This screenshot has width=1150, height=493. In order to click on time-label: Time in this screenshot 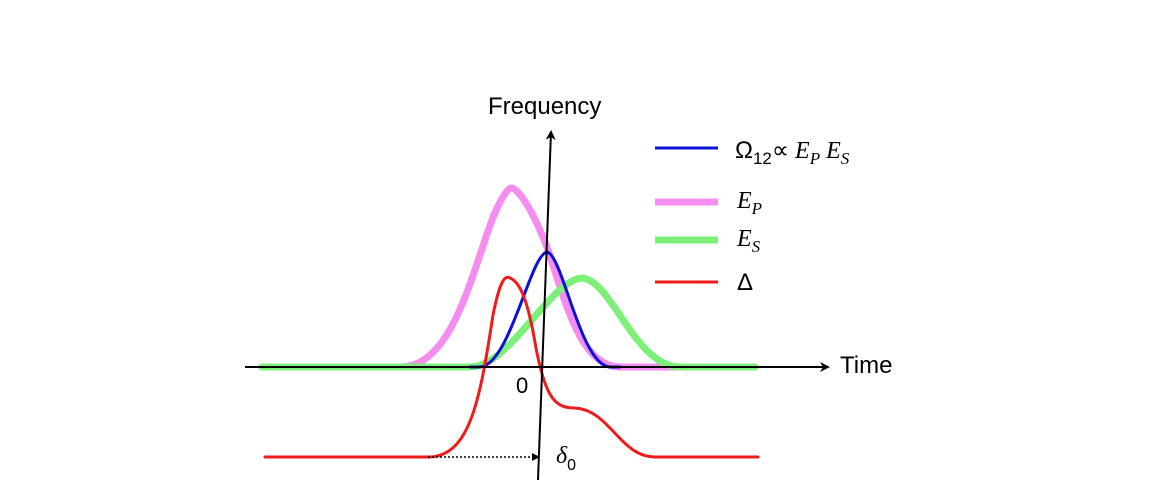, I will do `click(866, 365)`.